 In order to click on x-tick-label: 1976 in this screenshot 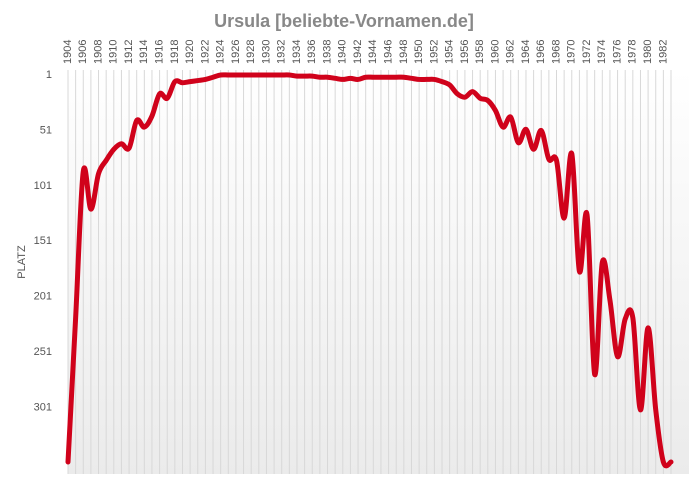, I will do `click(617, 52)`.